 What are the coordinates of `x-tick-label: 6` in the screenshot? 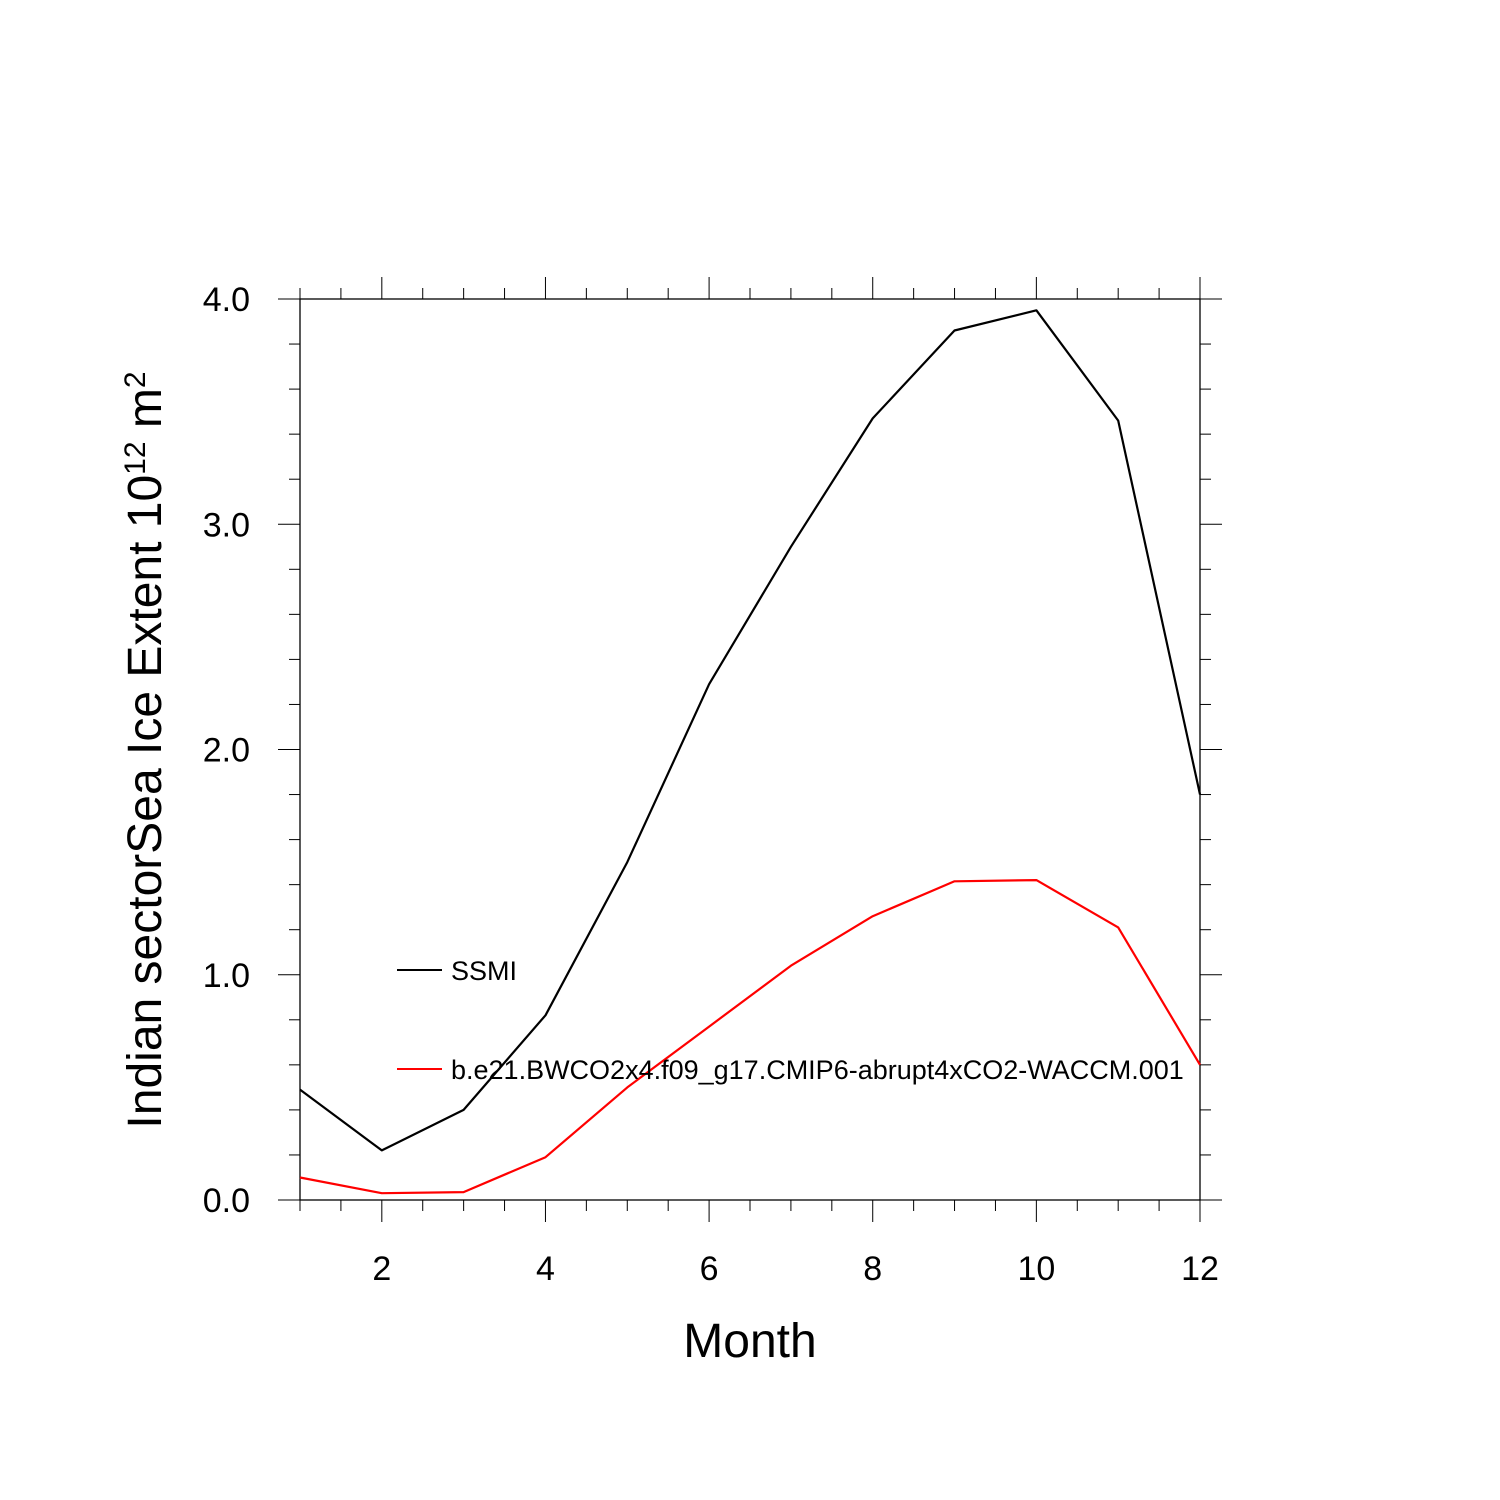 It's located at (709, 1269).